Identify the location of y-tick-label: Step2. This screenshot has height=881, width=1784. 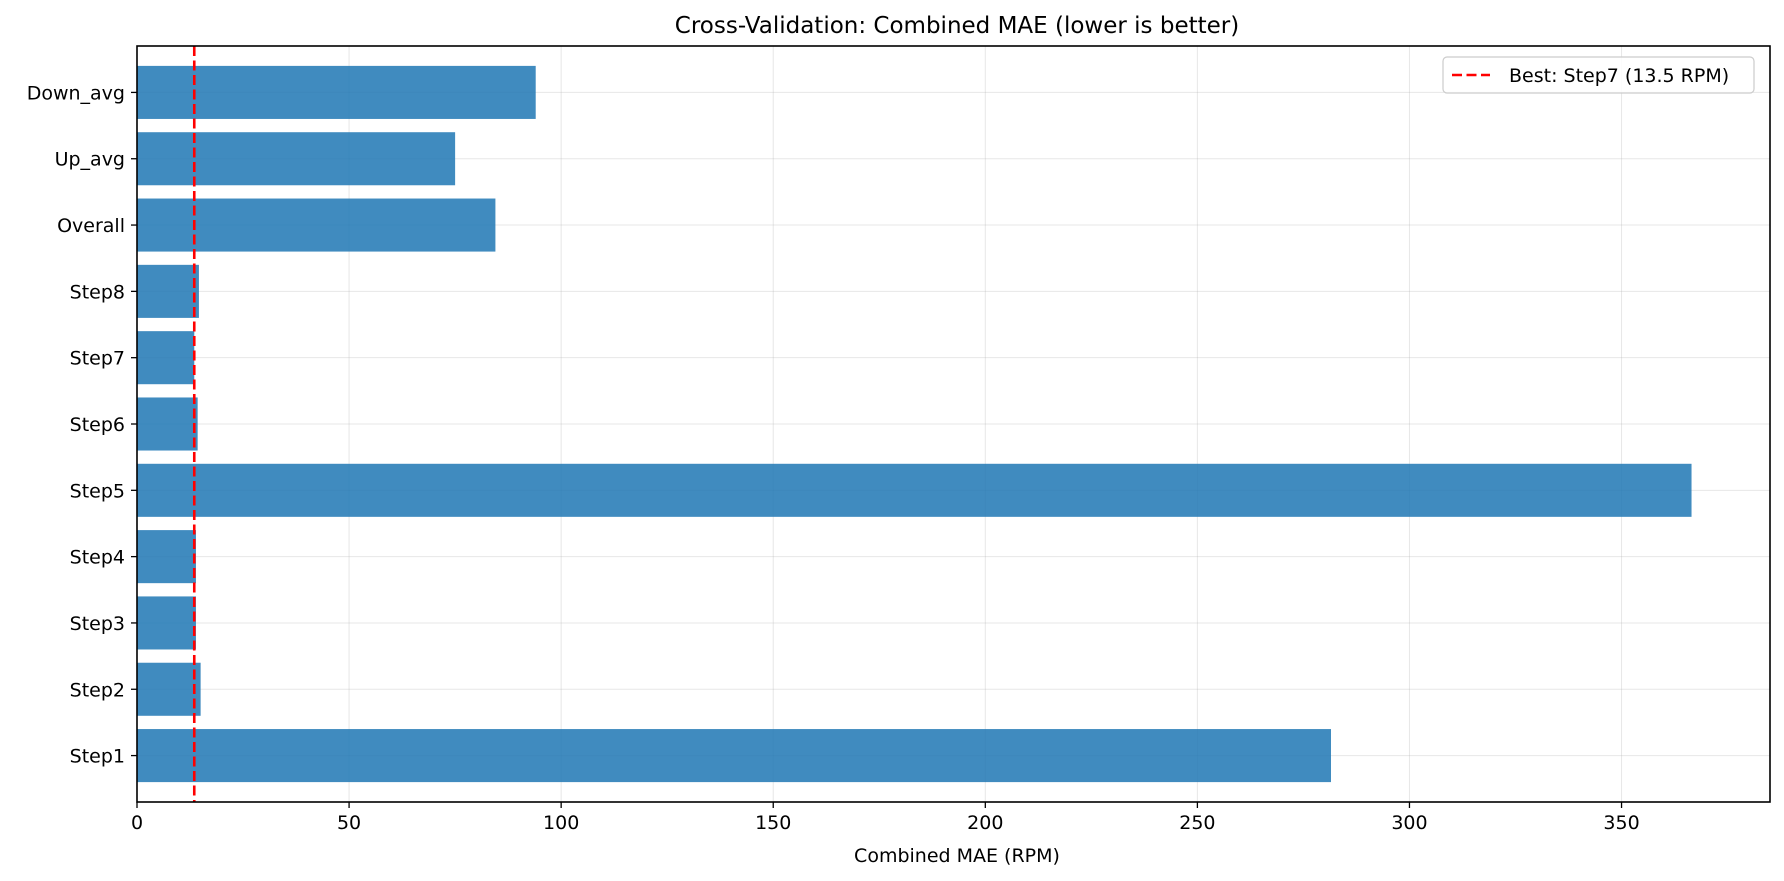
(97, 690).